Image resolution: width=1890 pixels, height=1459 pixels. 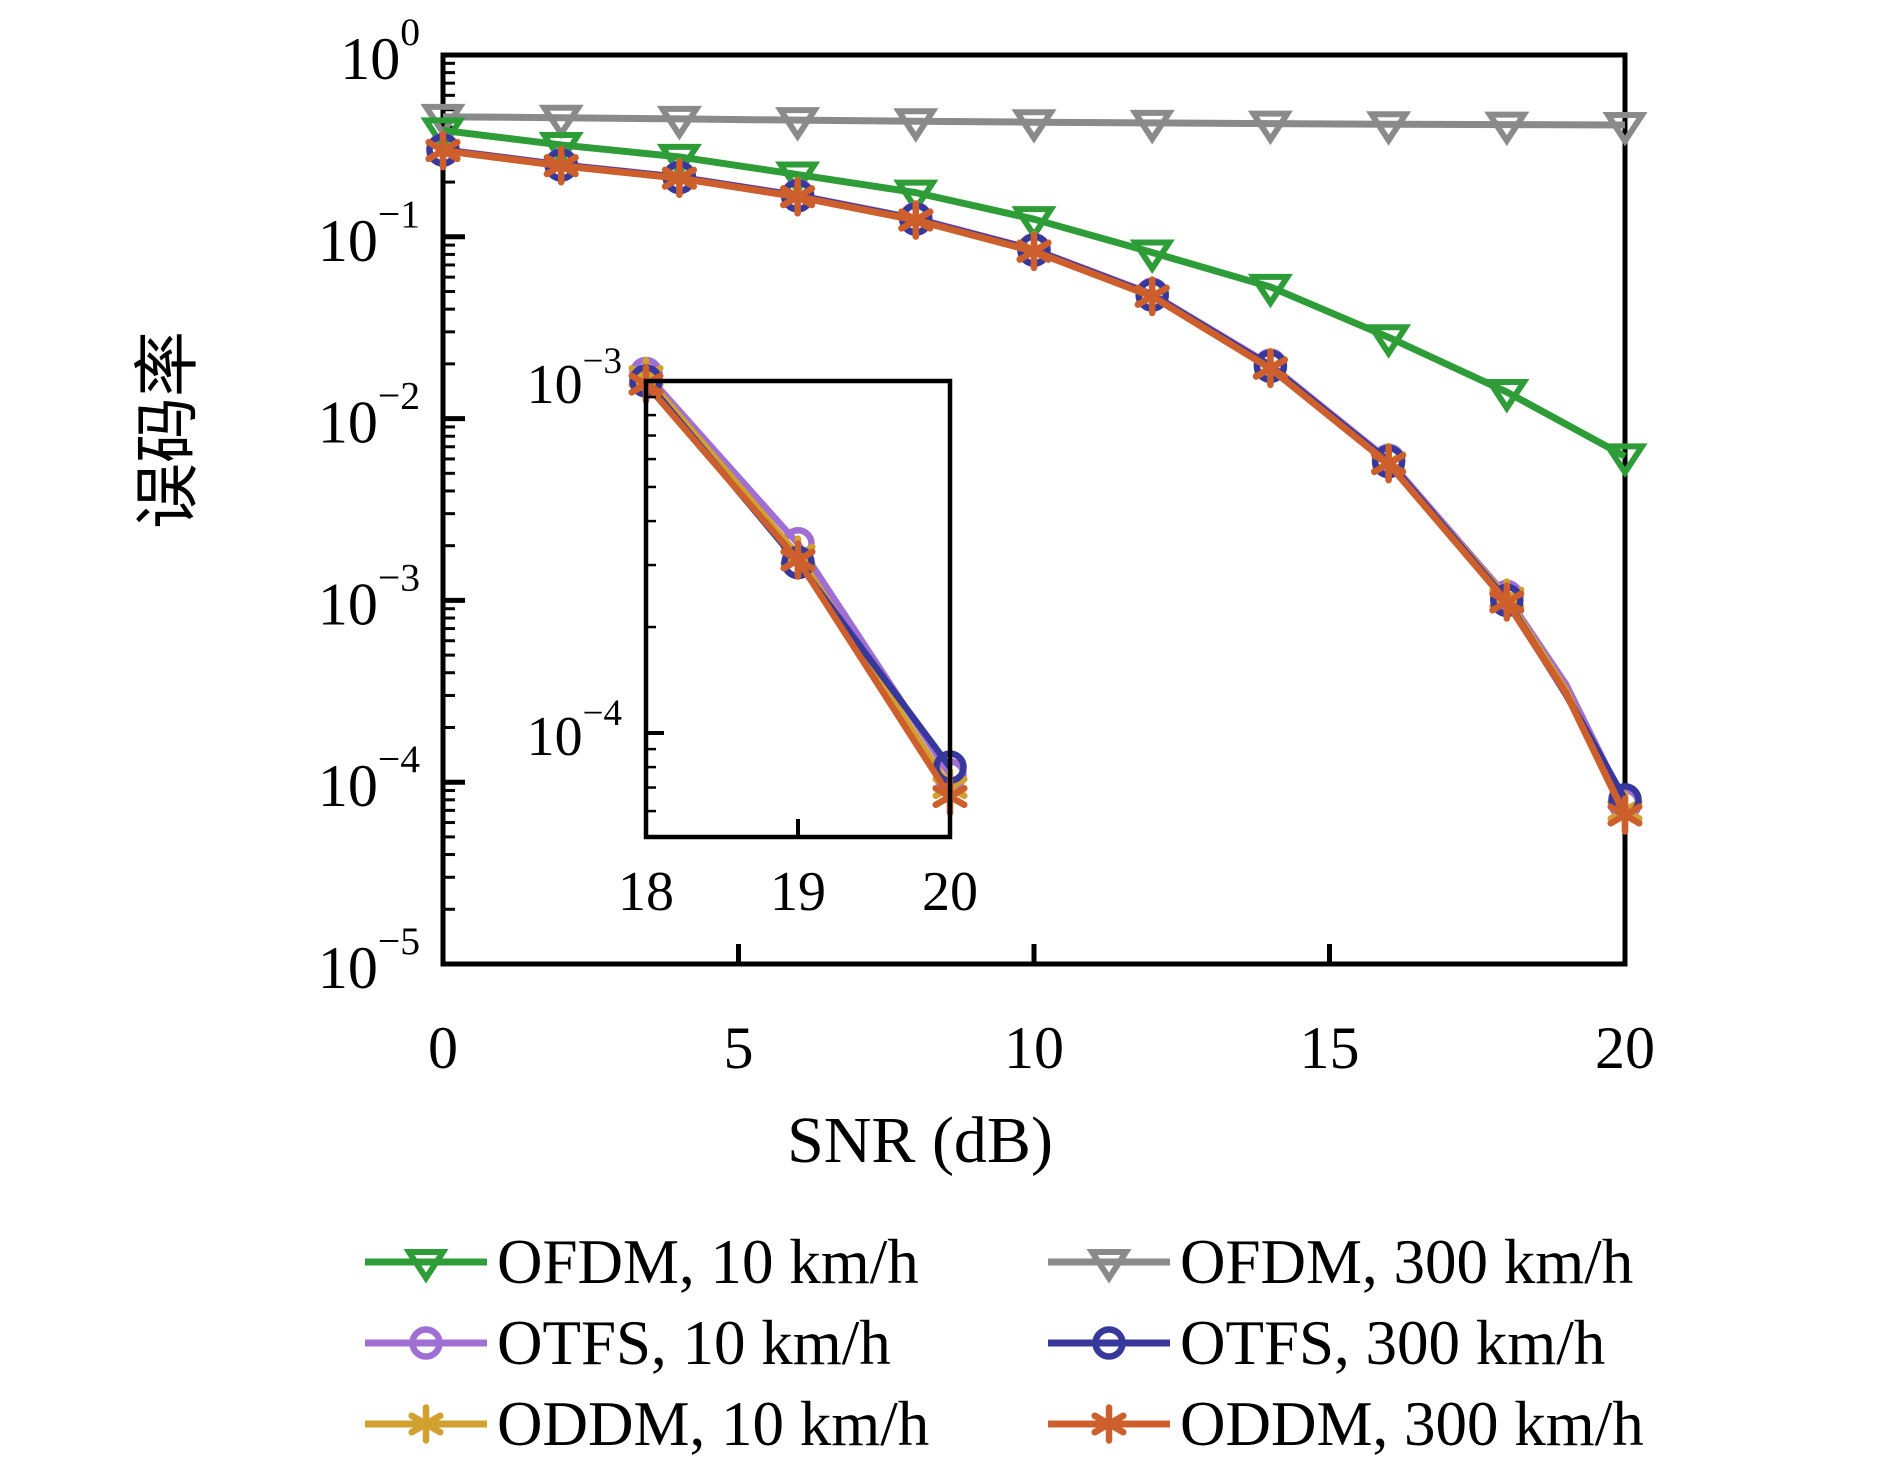 What do you see at coordinates (369, 233) in the screenshot?
I see `y-tick-label-10e-1: 10⁻¹` at bounding box center [369, 233].